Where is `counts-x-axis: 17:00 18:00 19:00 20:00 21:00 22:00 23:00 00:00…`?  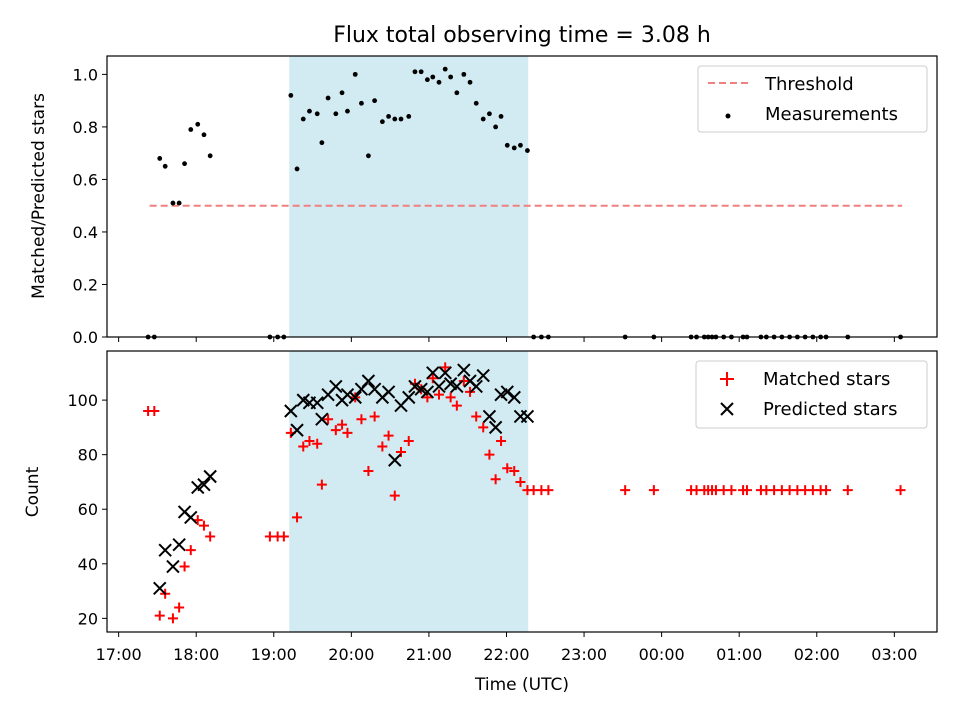 counts-x-axis: 17:00 18:00 19:00 20:00 21:00 22:00 23:00 00:00… is located at coordinates (506, 648).